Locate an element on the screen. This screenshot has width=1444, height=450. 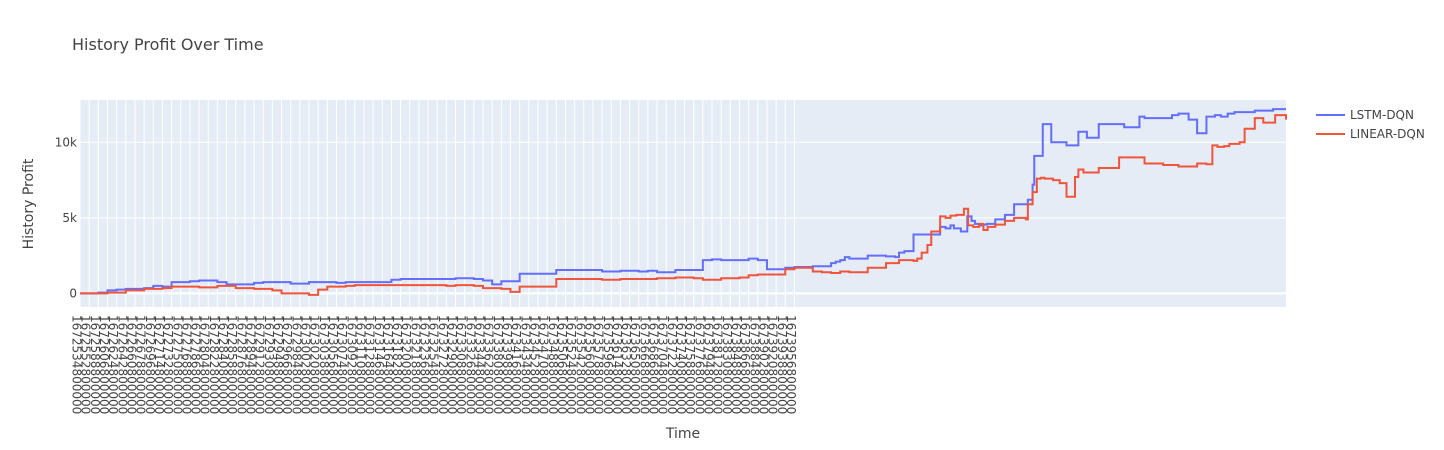
x-tick-label: 1672822800000 is located at coordinates (214, 364).